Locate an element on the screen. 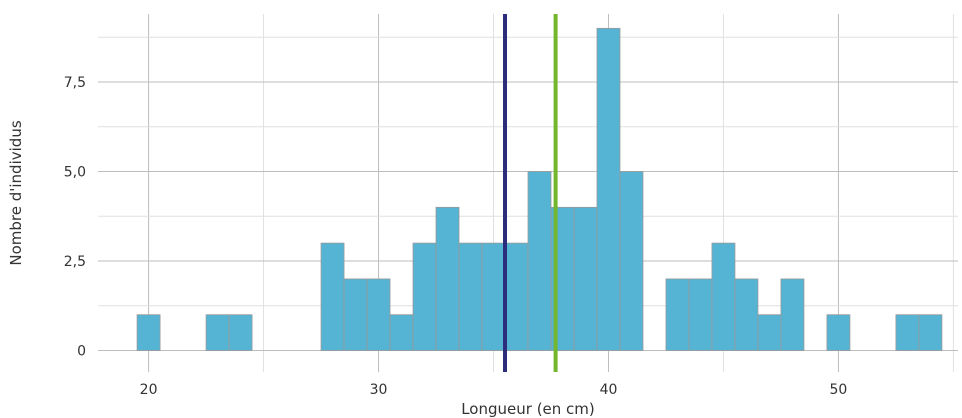 Image resolution: width=962 pixels, height=418 pixels. x-tick-label: 30 is located at coordinates (379, 390).